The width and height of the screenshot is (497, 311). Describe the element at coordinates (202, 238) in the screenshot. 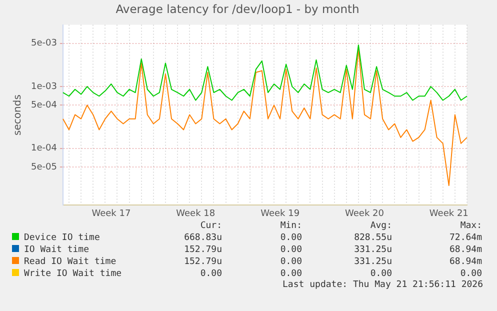

I see `text: 668.83u` at that location.